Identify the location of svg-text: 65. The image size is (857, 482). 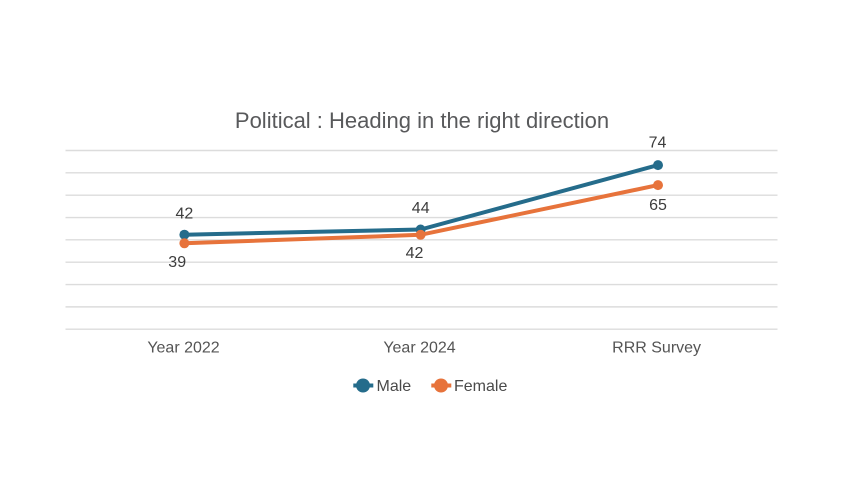
(658, 205).